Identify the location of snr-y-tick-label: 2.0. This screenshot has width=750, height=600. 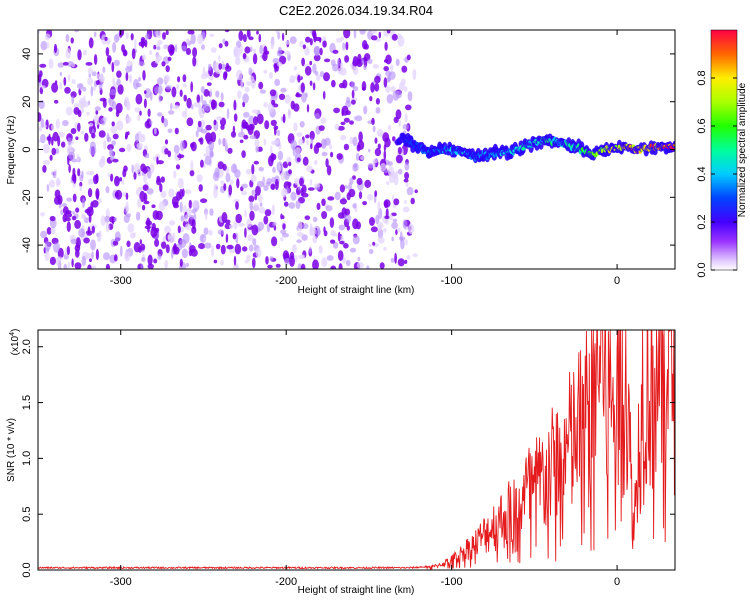
(27, 346).